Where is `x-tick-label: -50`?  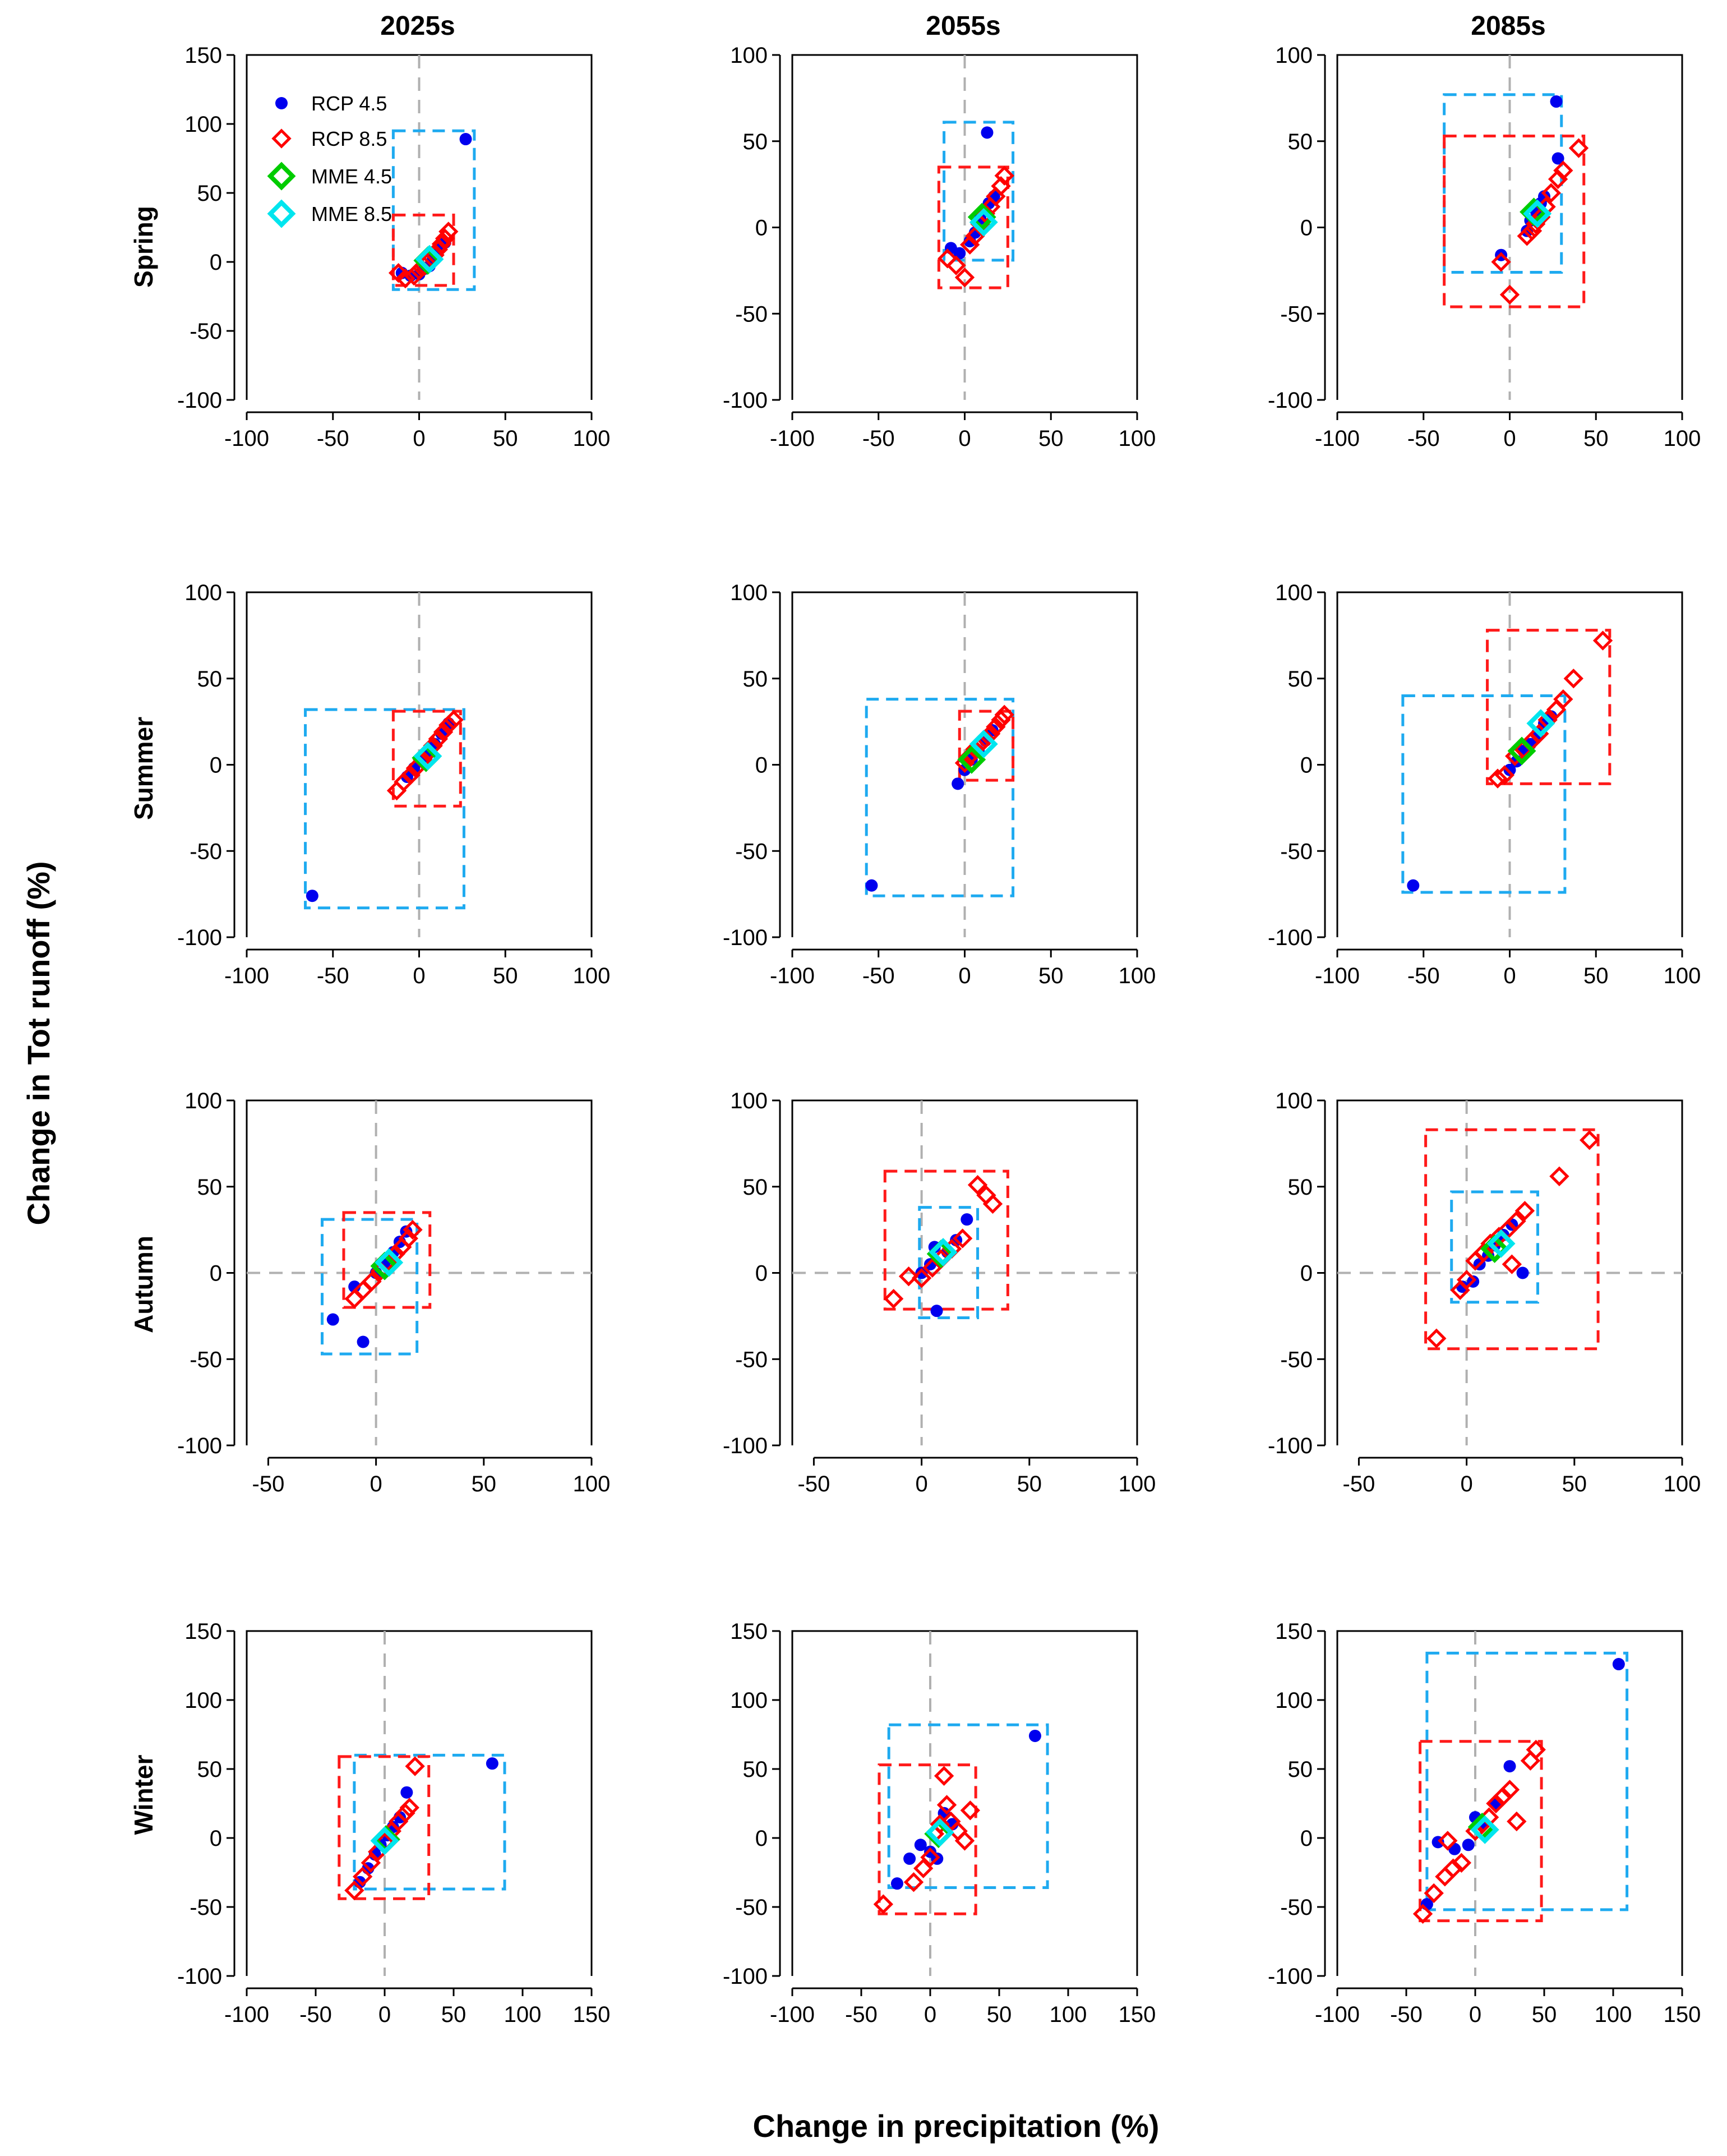 x-tick-label: -50 is located at coordinates (333, 438).